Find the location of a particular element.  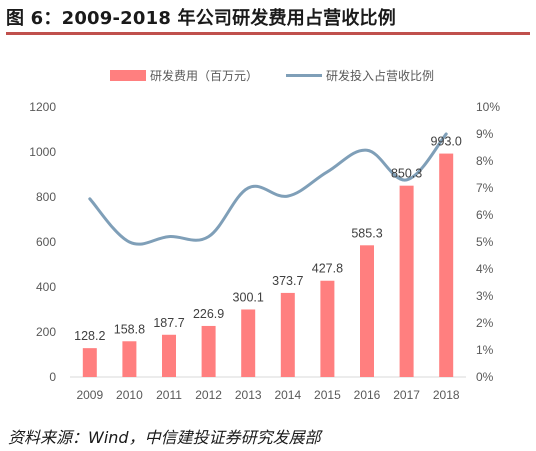

right-tick-label: 6% is located at coordinates (485, 215).